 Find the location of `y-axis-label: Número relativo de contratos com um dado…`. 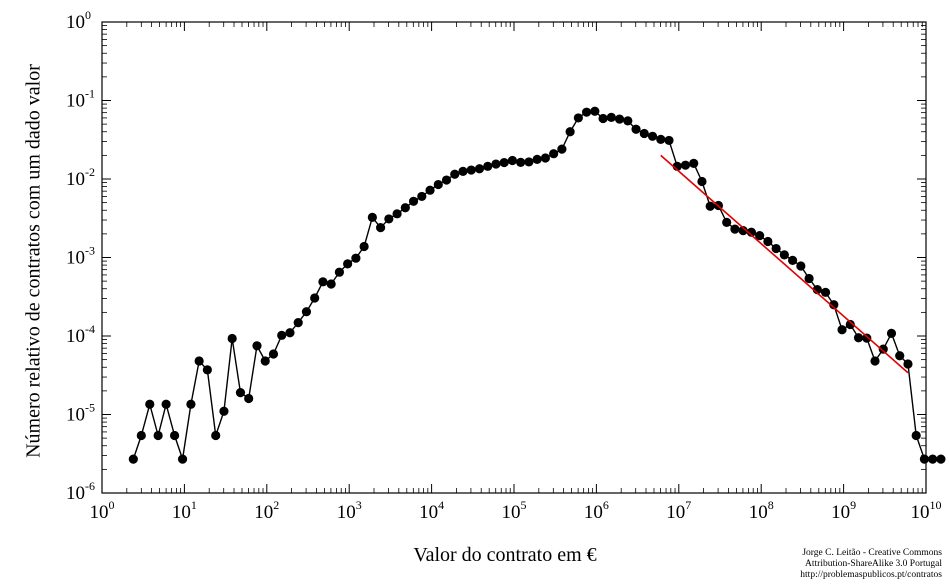

y-axis-label: Número relativo de contratos com um dado… is located at coordinates (33, 261).